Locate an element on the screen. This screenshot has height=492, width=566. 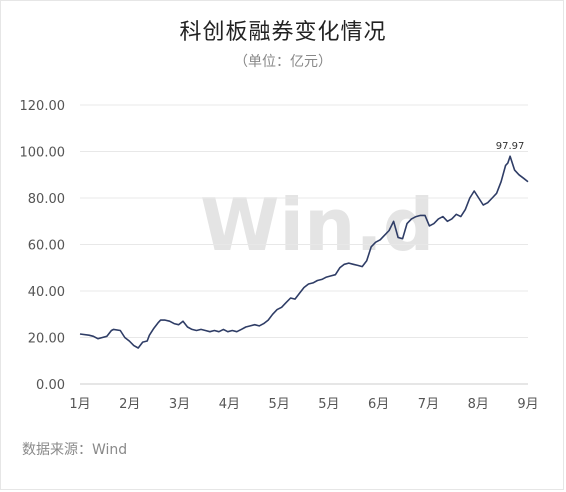
chart-title: 科创板融券变化情况 is located at coordinates (283, 32).